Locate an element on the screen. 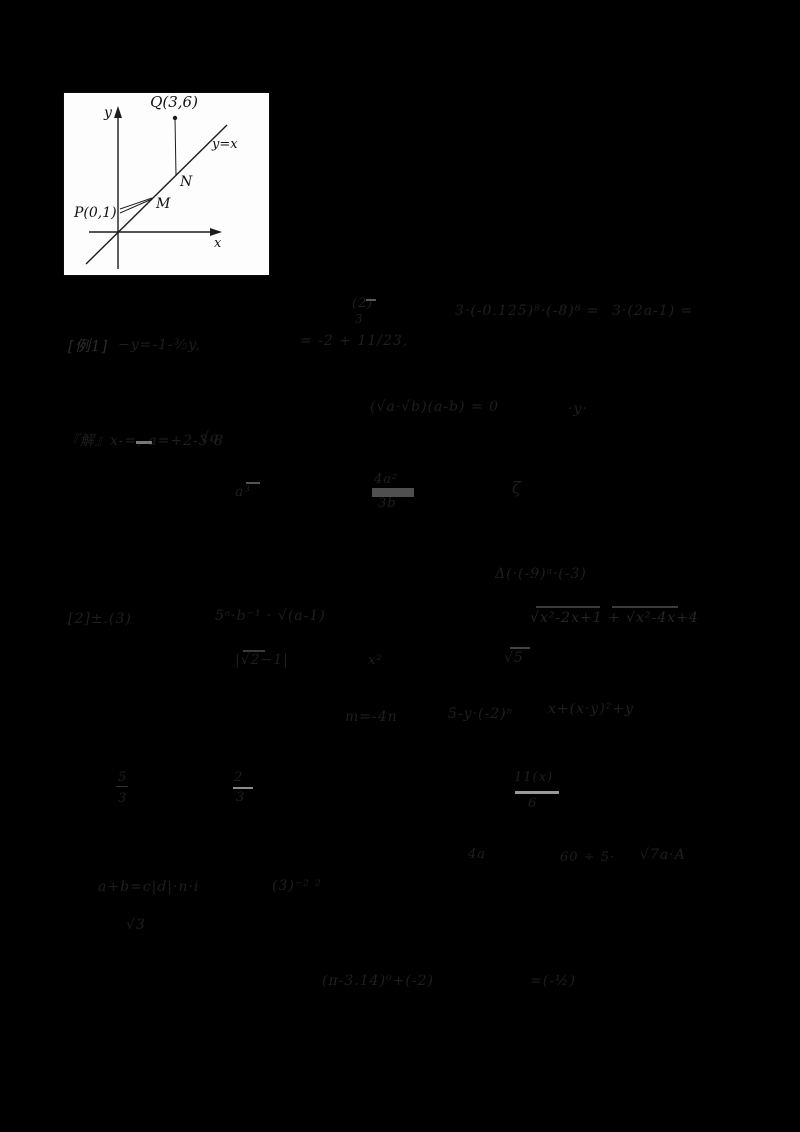 This screenshot has height=1132, width=800. formula-fragment: ζ is located at coordinates (517, 487).